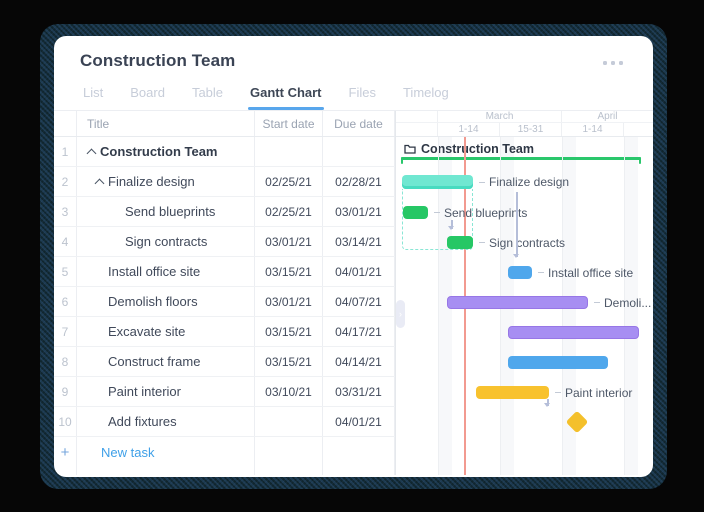 The image size is (704, 512). What do you see at coordinates (289, 123) in the screenshot?
I see `start-date-column-header: Start date` at bounding box center [289, 123].